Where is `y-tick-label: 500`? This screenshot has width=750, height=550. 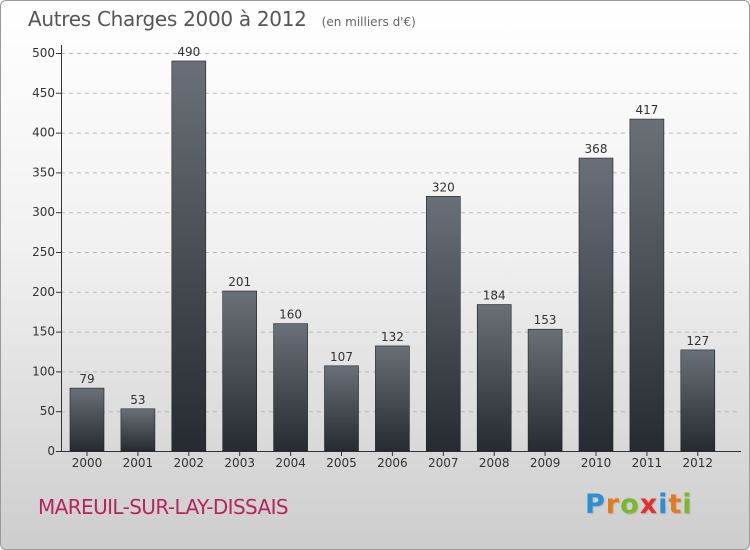
y-tick-label: 500 is located at coordinates (43, 53).